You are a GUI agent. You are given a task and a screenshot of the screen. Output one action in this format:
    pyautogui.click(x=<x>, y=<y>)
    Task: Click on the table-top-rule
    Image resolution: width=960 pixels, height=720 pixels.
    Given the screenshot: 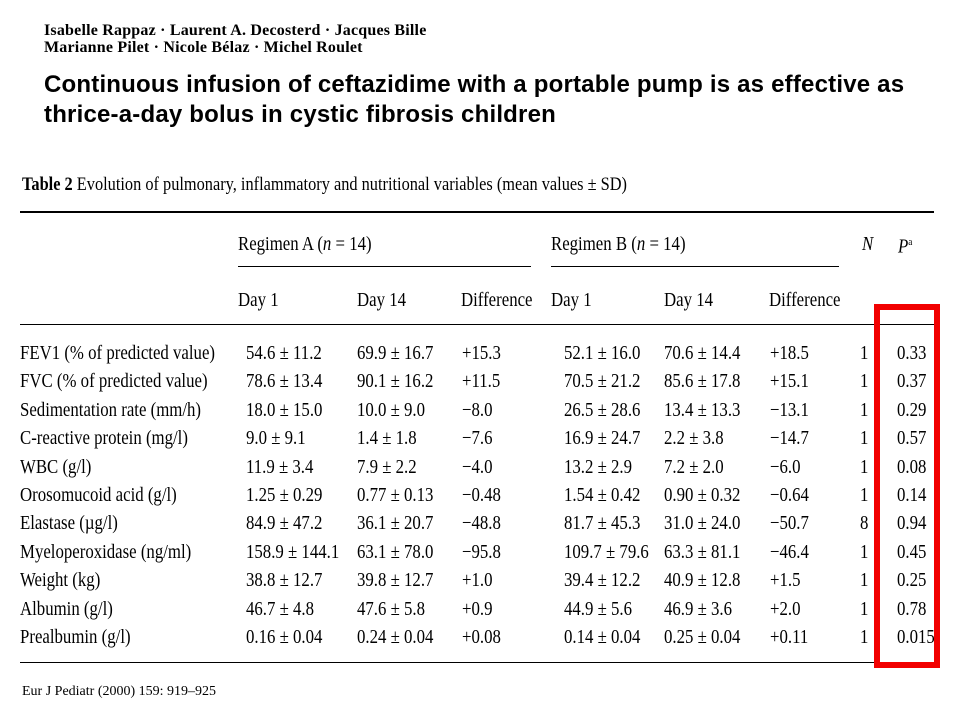 What is the action you would take?
    pyautogui.click(x=477, y=212)
    